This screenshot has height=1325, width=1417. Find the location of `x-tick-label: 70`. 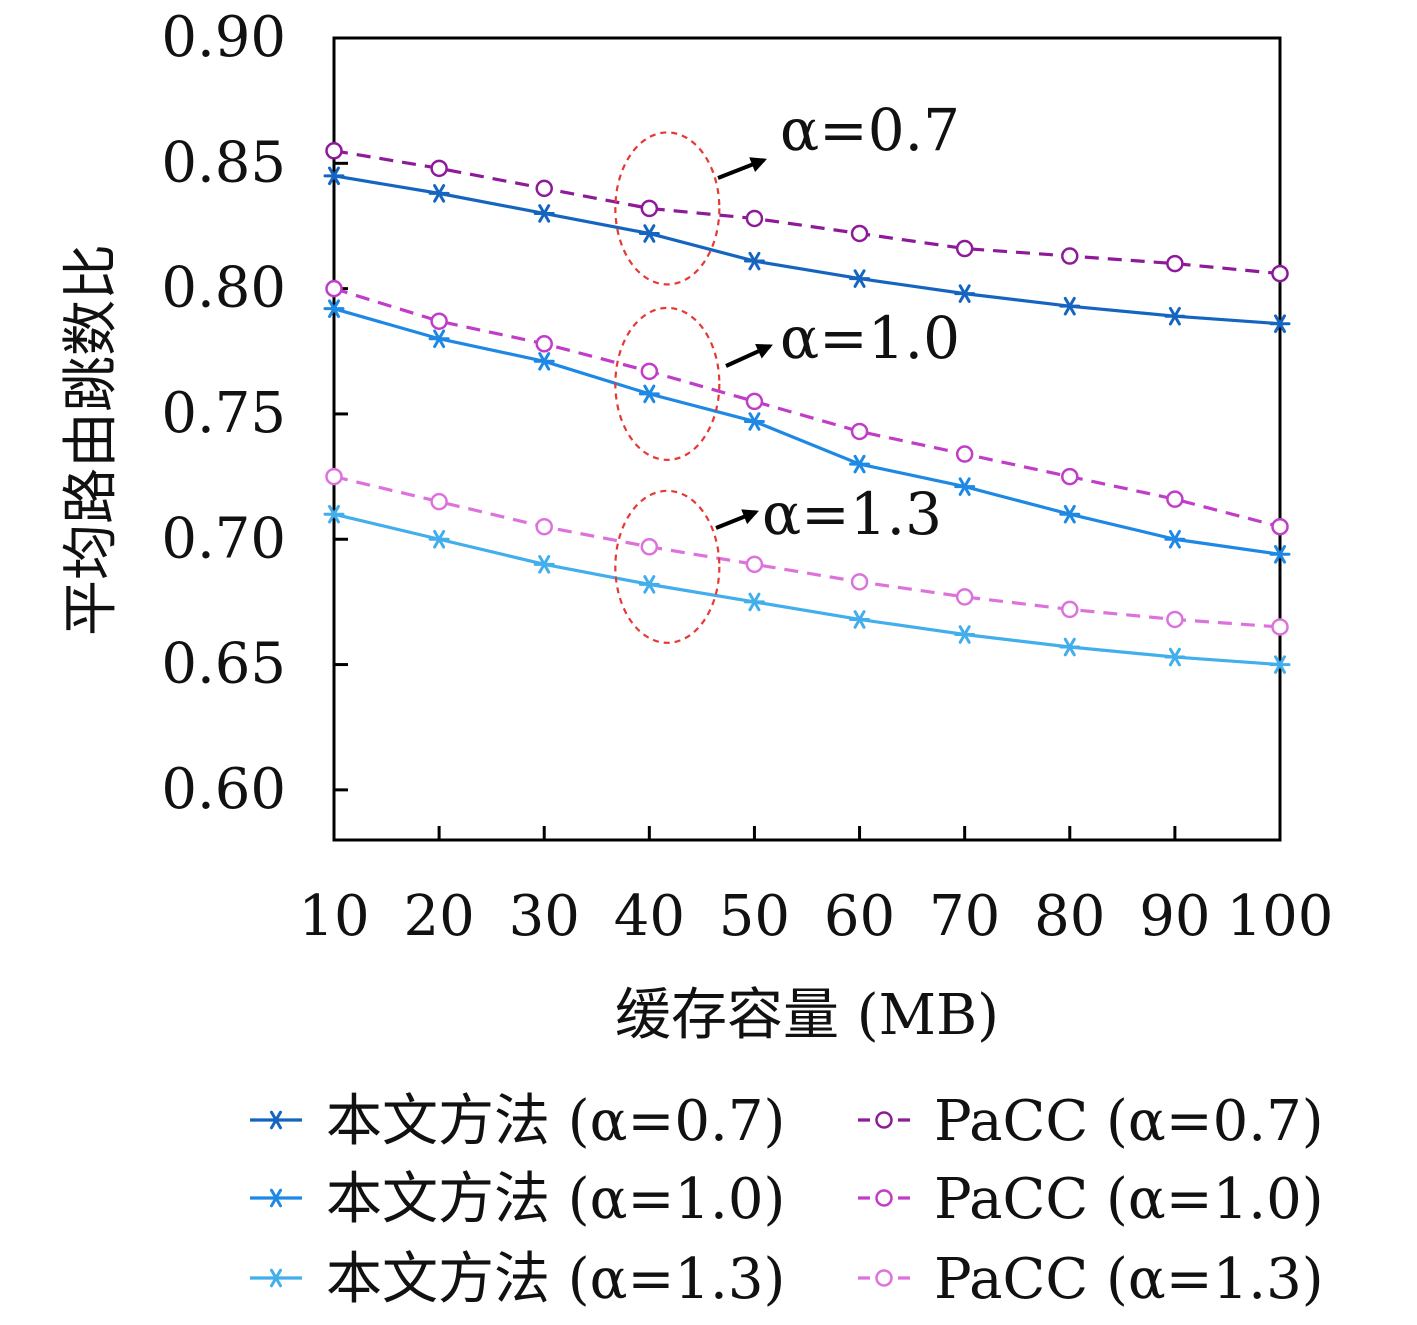

x-tick-label: 70 is located at coordinates (964, 916).